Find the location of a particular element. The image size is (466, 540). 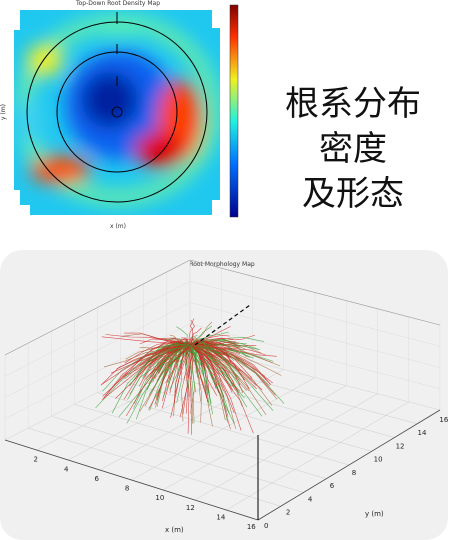

y-tick-label: 6 is located at coordinates (332, 486).